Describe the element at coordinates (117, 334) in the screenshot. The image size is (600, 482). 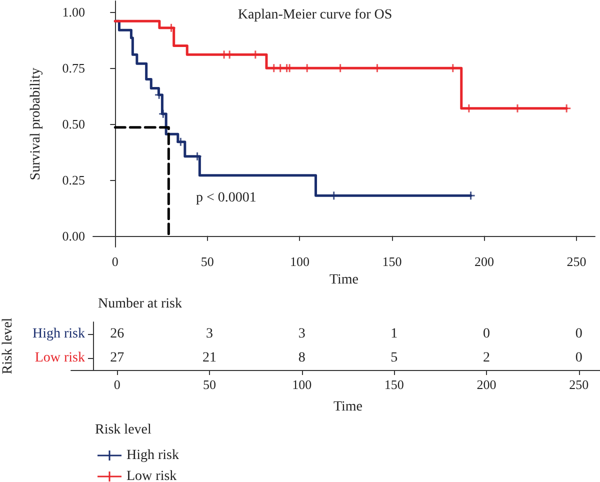
I see `data-label: 26` at that location.